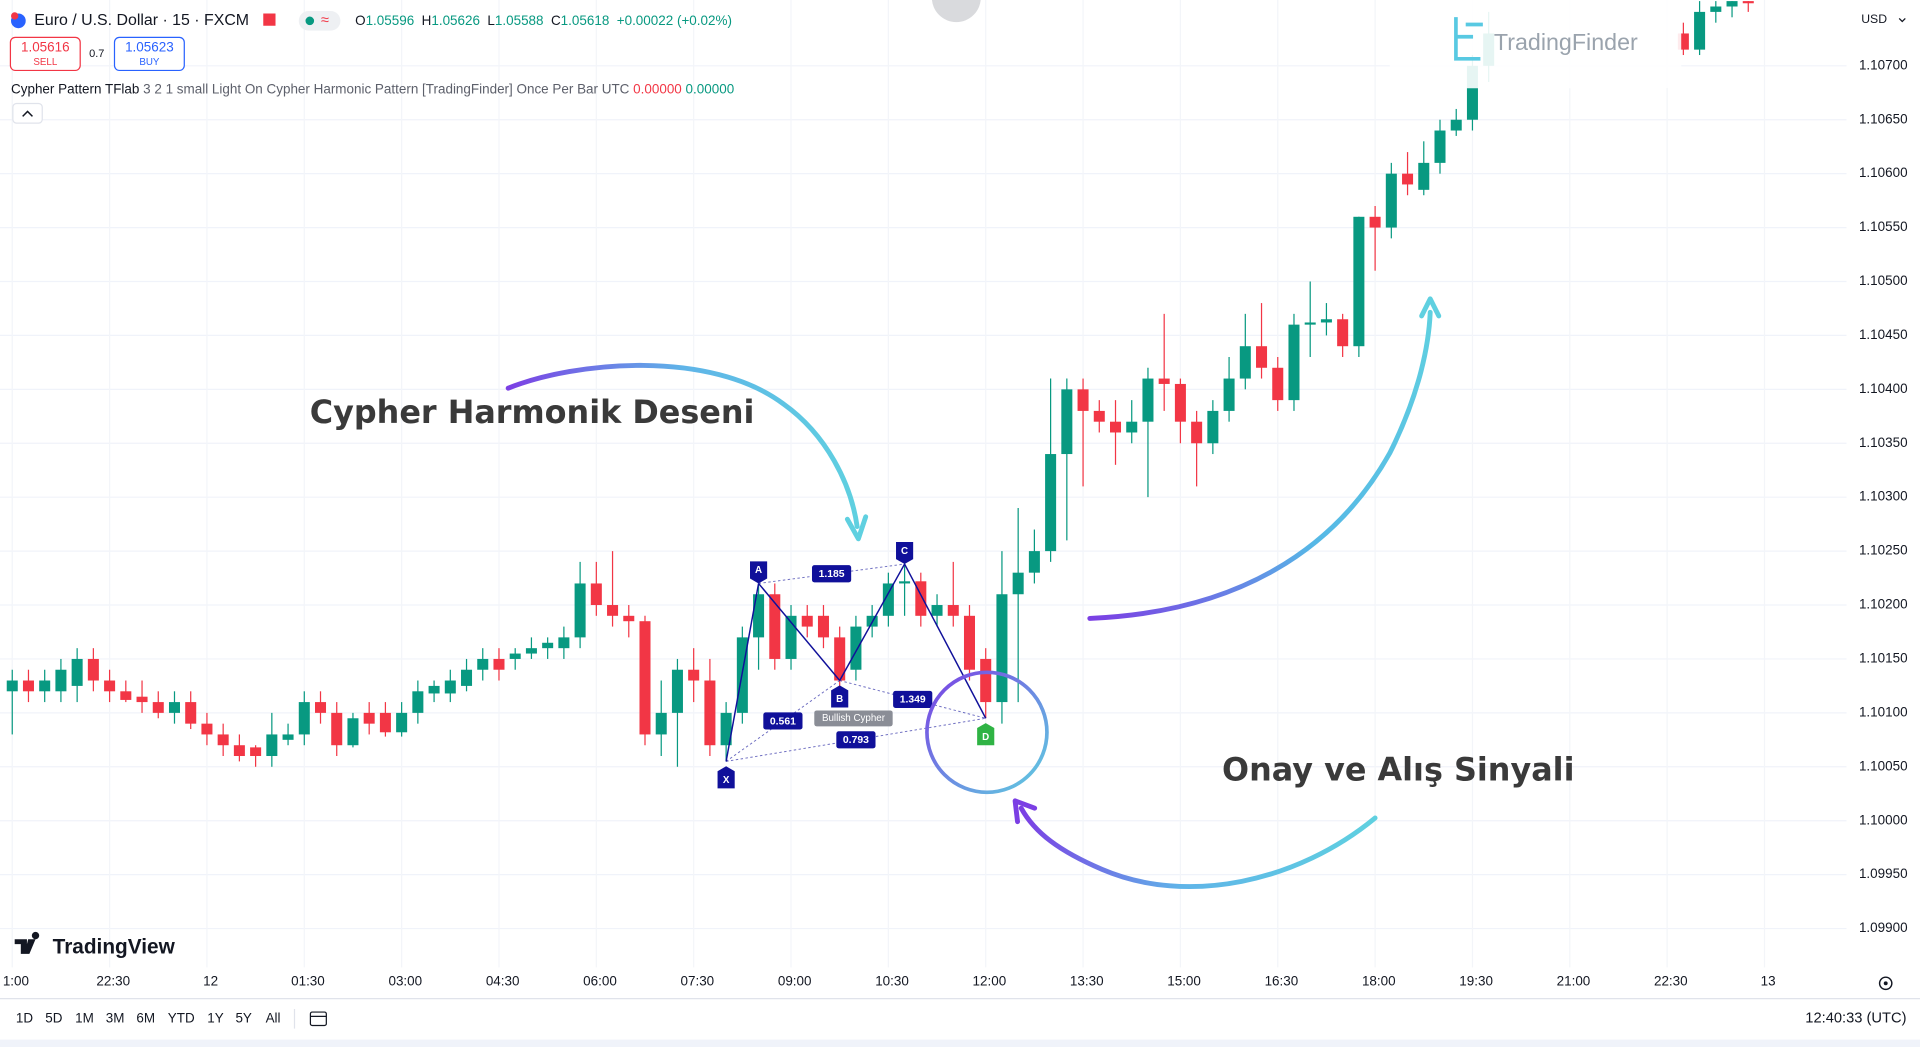 The image size is (1920, 1047). I want to click on y-tick-label: 1.10700, so click(1883, 64).